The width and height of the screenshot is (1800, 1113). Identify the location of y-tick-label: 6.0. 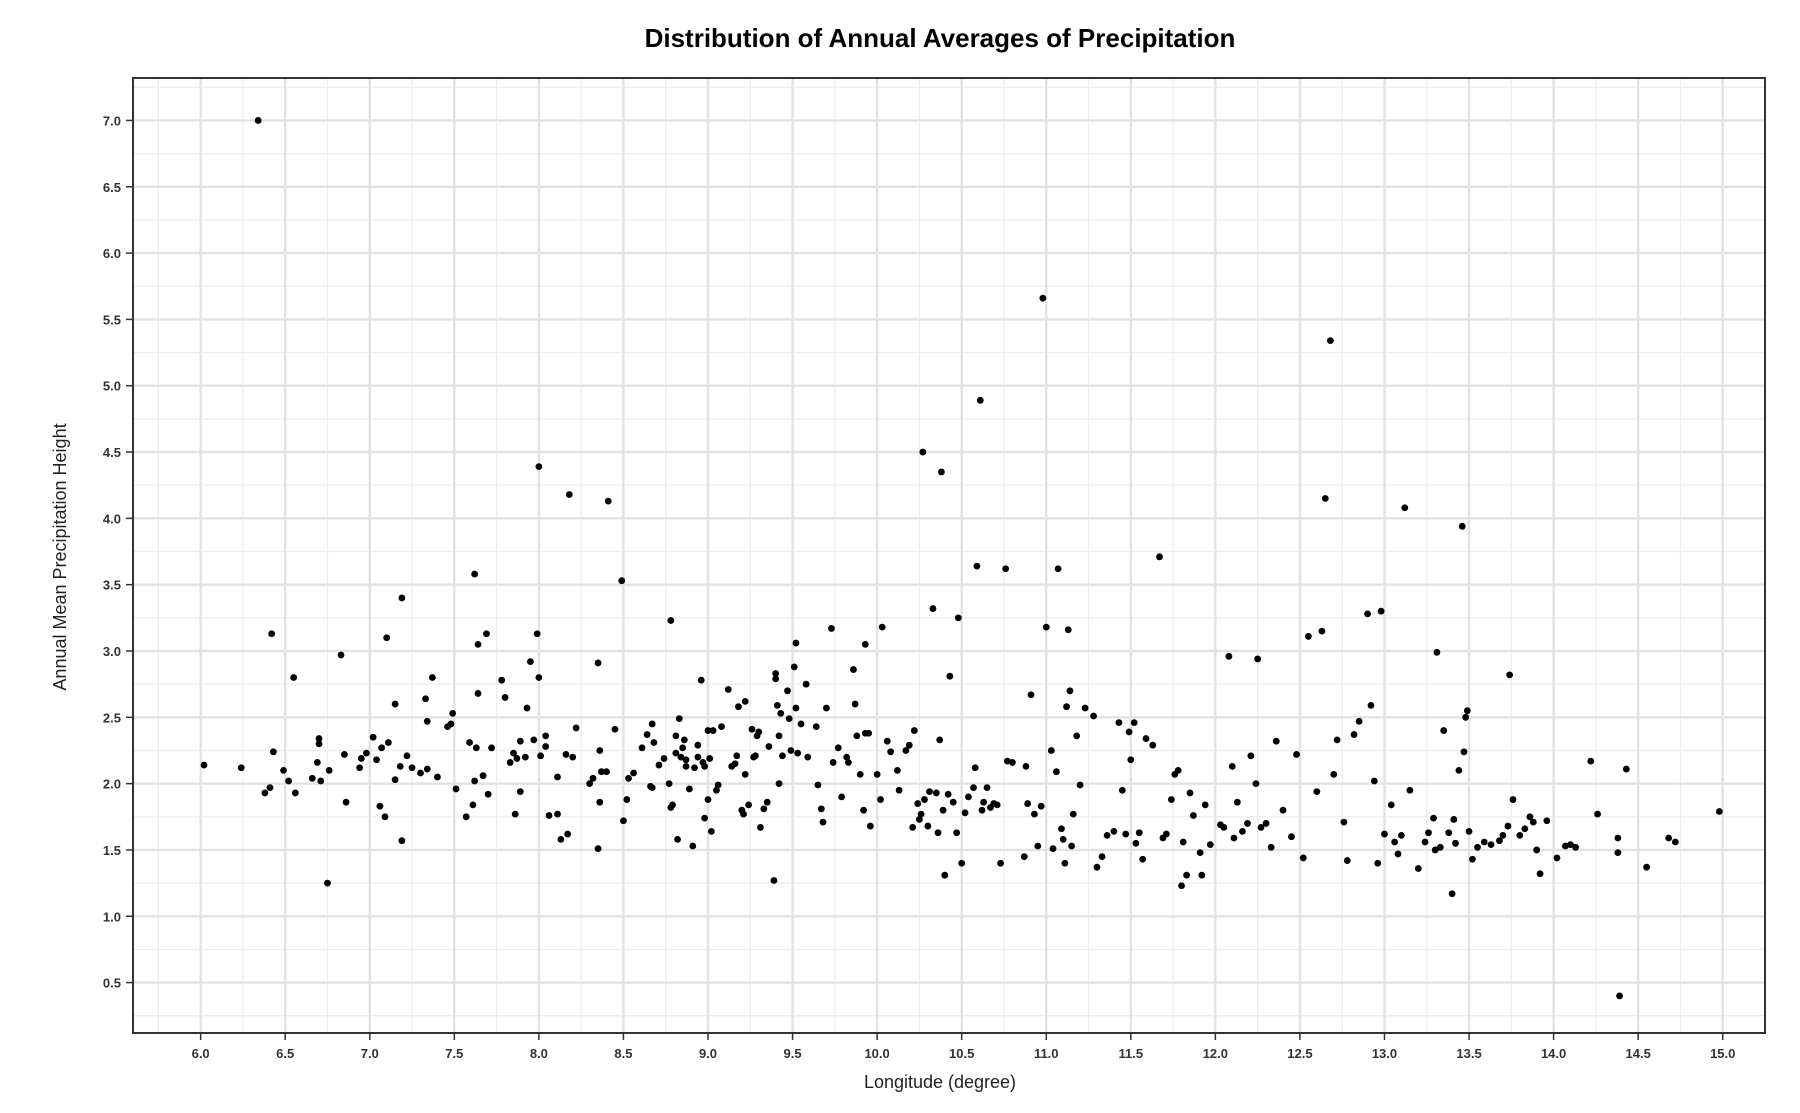
(112, 253).